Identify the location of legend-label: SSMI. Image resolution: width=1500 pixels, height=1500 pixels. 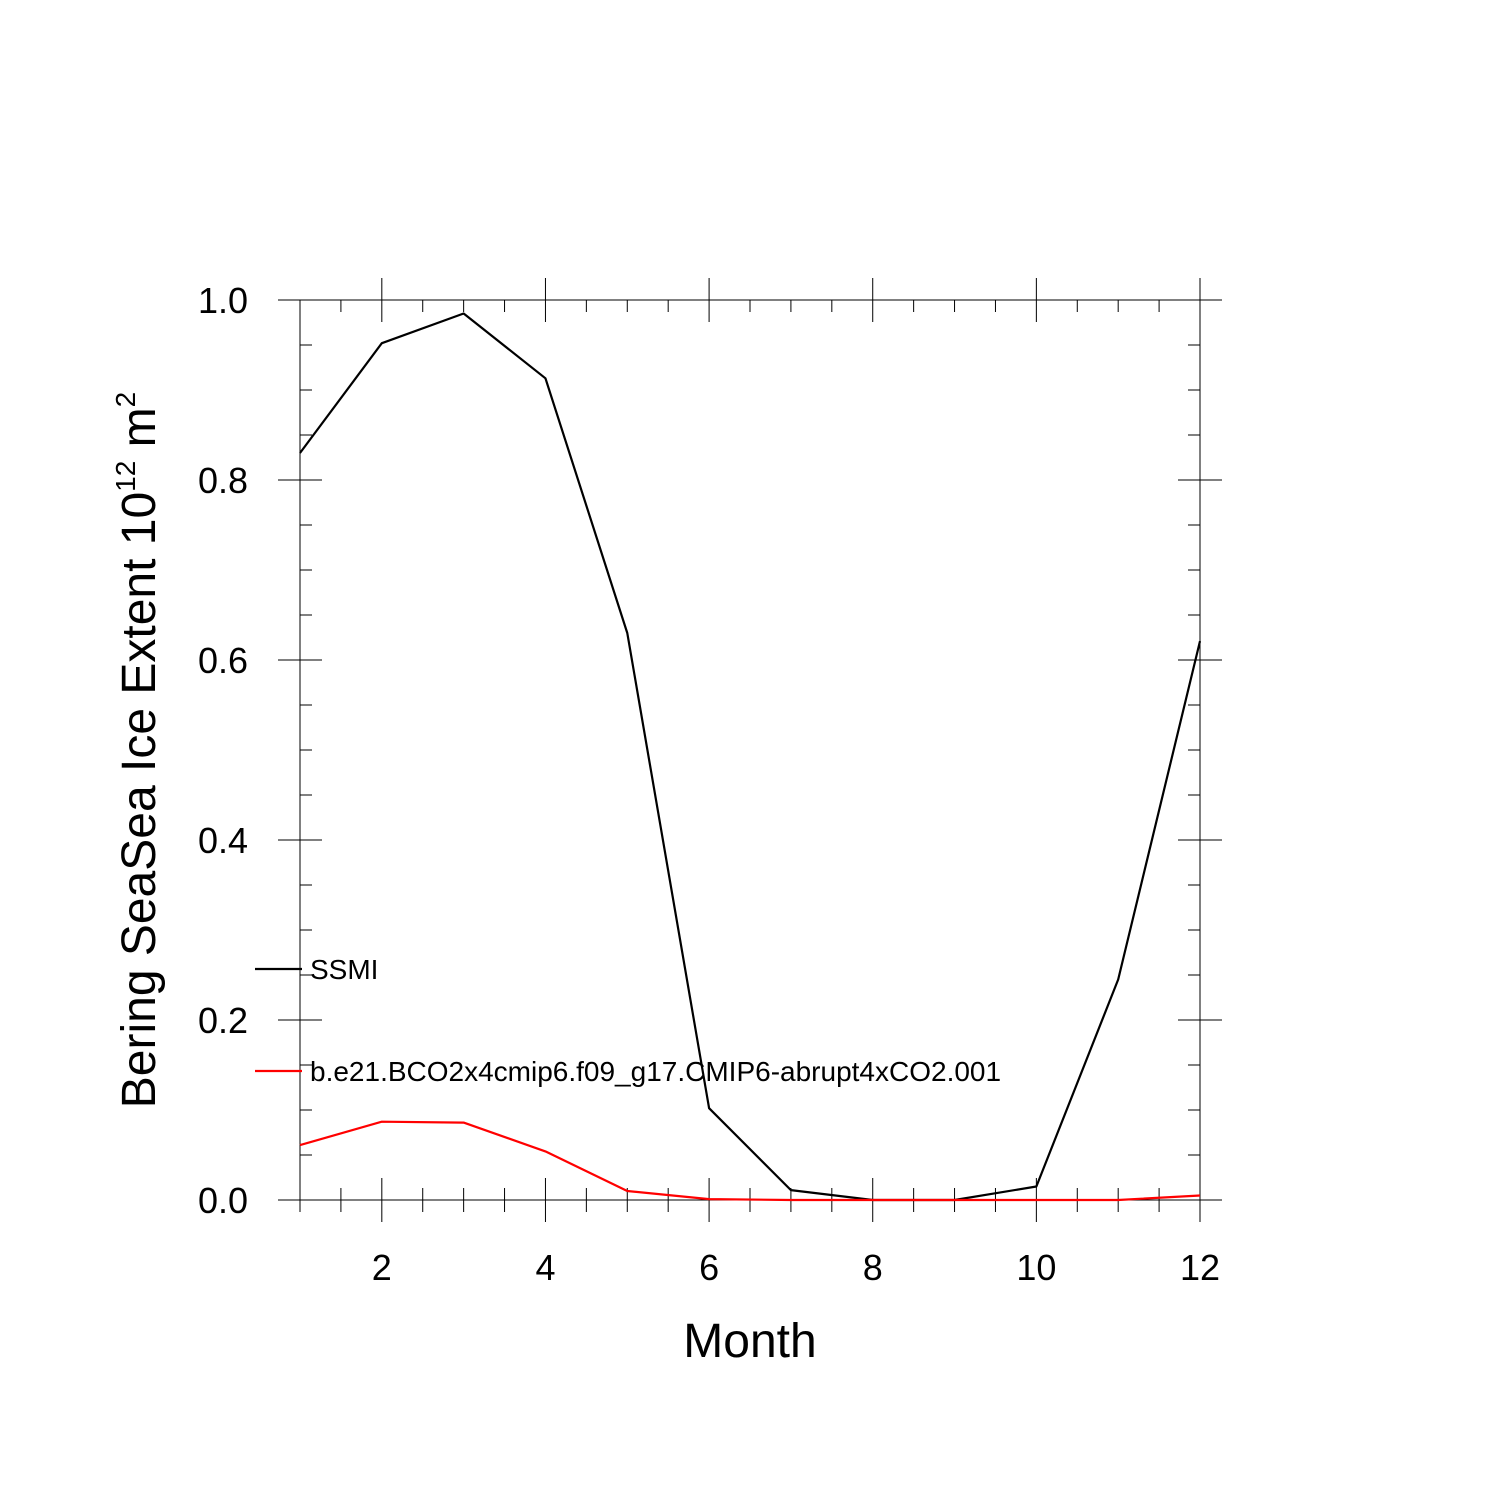
(344, 969).